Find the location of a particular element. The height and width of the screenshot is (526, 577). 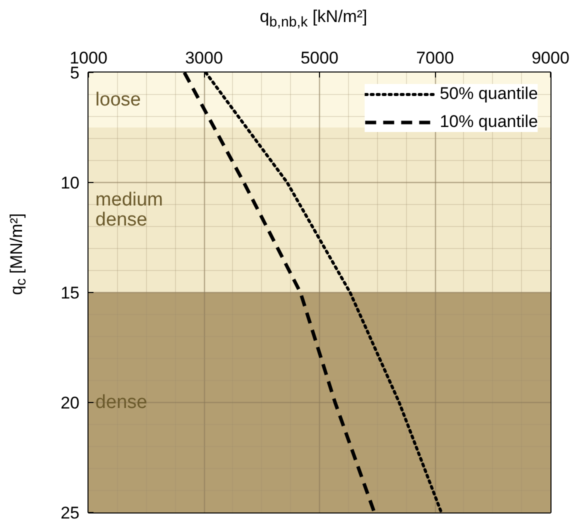

x-axis-title: q$_{b,nb,k}$ [kN/m²] is located at coordinates (314, 19).